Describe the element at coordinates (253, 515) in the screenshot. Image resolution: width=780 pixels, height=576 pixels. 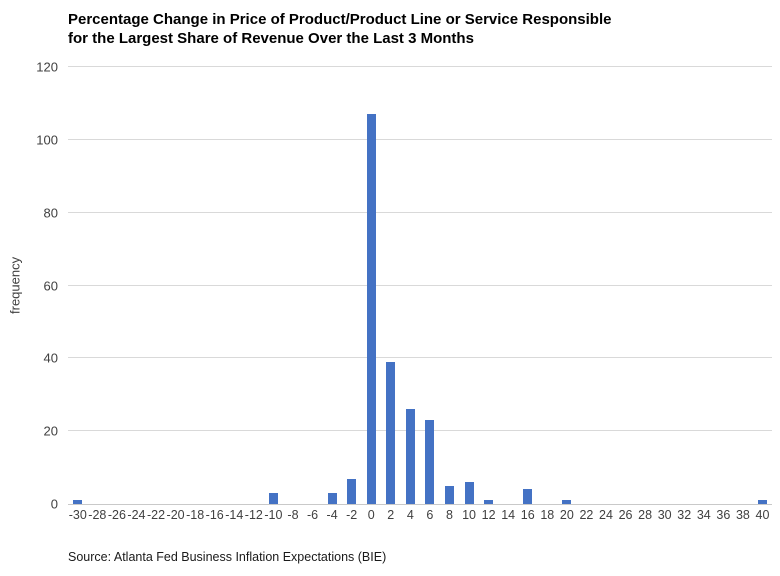
I see `x-tick-label: -12` at that location.